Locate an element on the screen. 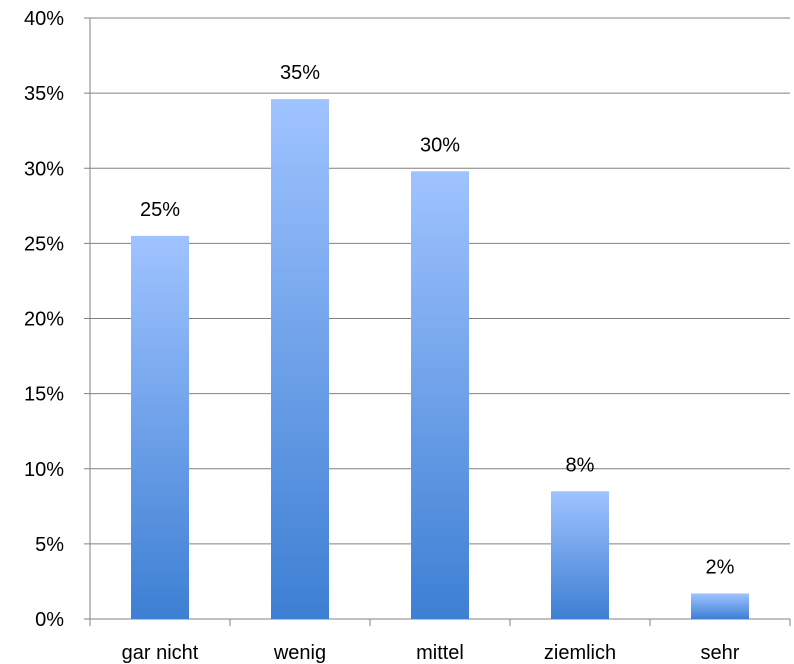 The height and width of the screenshot is (664, 794). data-label: 2% is located at coordinates (720, 567).